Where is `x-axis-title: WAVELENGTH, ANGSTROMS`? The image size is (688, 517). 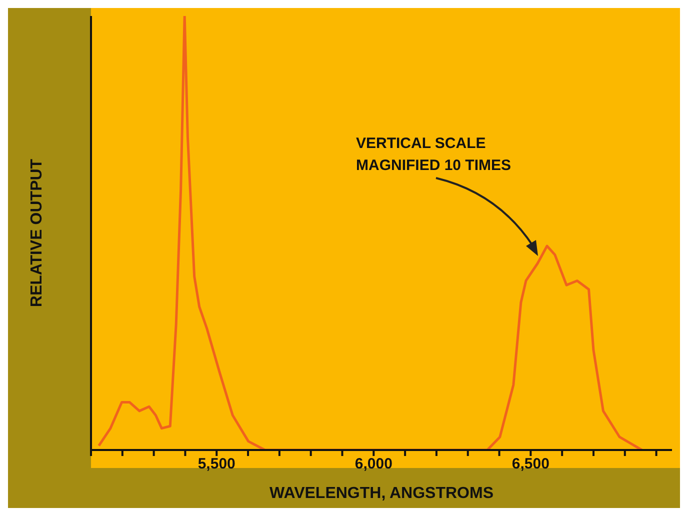 x-axis-title: WAVELENGTH, ANGSTROMS is located at coordinates (382, 493).